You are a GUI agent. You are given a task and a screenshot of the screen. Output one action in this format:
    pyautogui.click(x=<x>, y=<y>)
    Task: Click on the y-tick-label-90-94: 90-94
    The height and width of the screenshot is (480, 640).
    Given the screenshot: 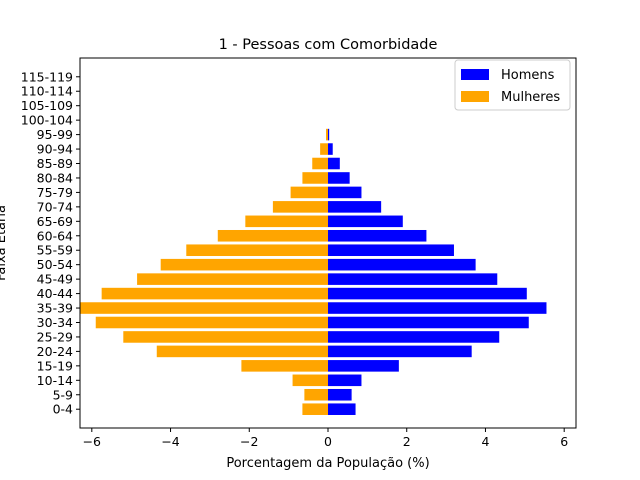 What is the action you would take?
    pyautogui.click(x=55, y=149)
    